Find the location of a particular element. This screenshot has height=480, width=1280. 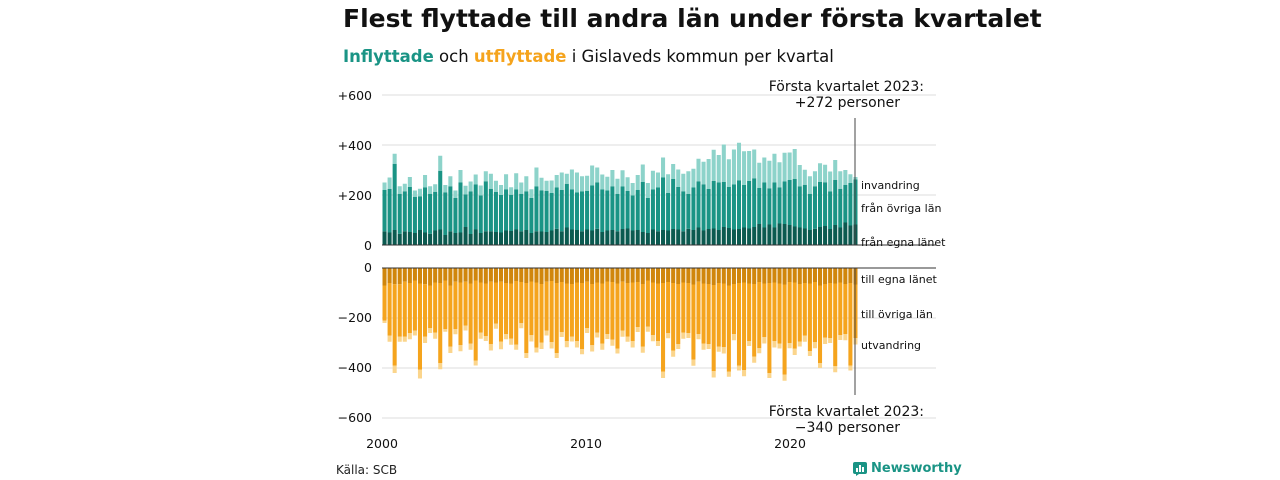

y-tick-label-bottom: −400 is located at coordinates (355, 367).